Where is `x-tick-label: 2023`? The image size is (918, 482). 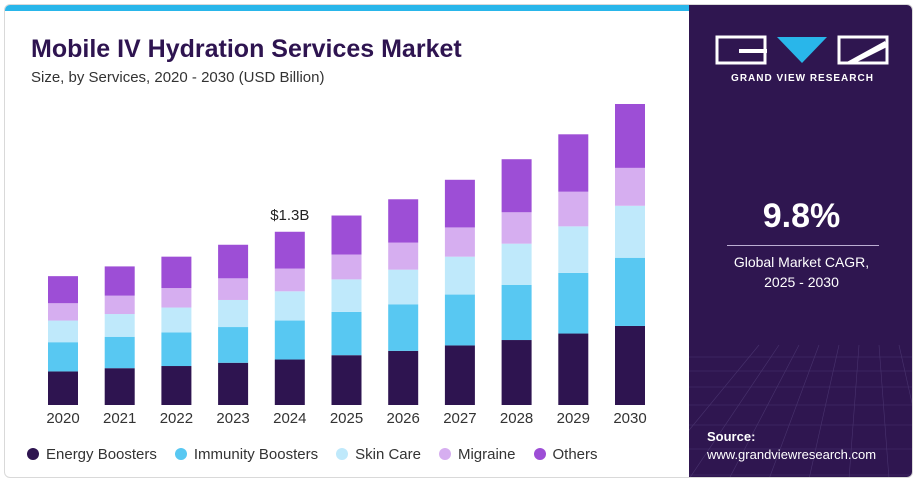
x-tick-label: 2023 is located at coordinates (232, 418).